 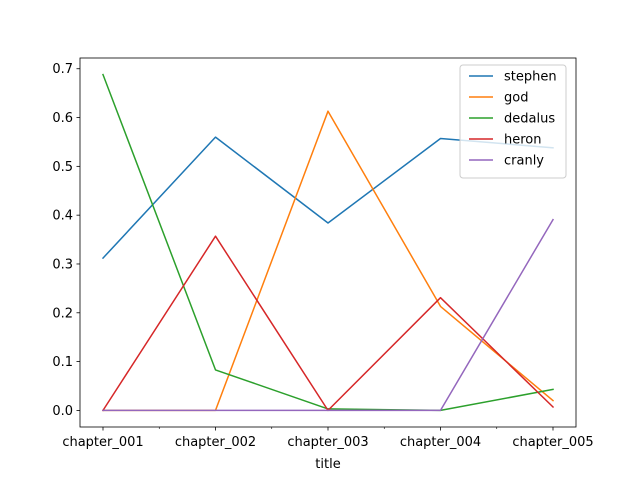 What do you see at coordinates (530, 77) in the screenshot?
I see `legend-label-stephen: stephen` at bounding box center [530, 77].